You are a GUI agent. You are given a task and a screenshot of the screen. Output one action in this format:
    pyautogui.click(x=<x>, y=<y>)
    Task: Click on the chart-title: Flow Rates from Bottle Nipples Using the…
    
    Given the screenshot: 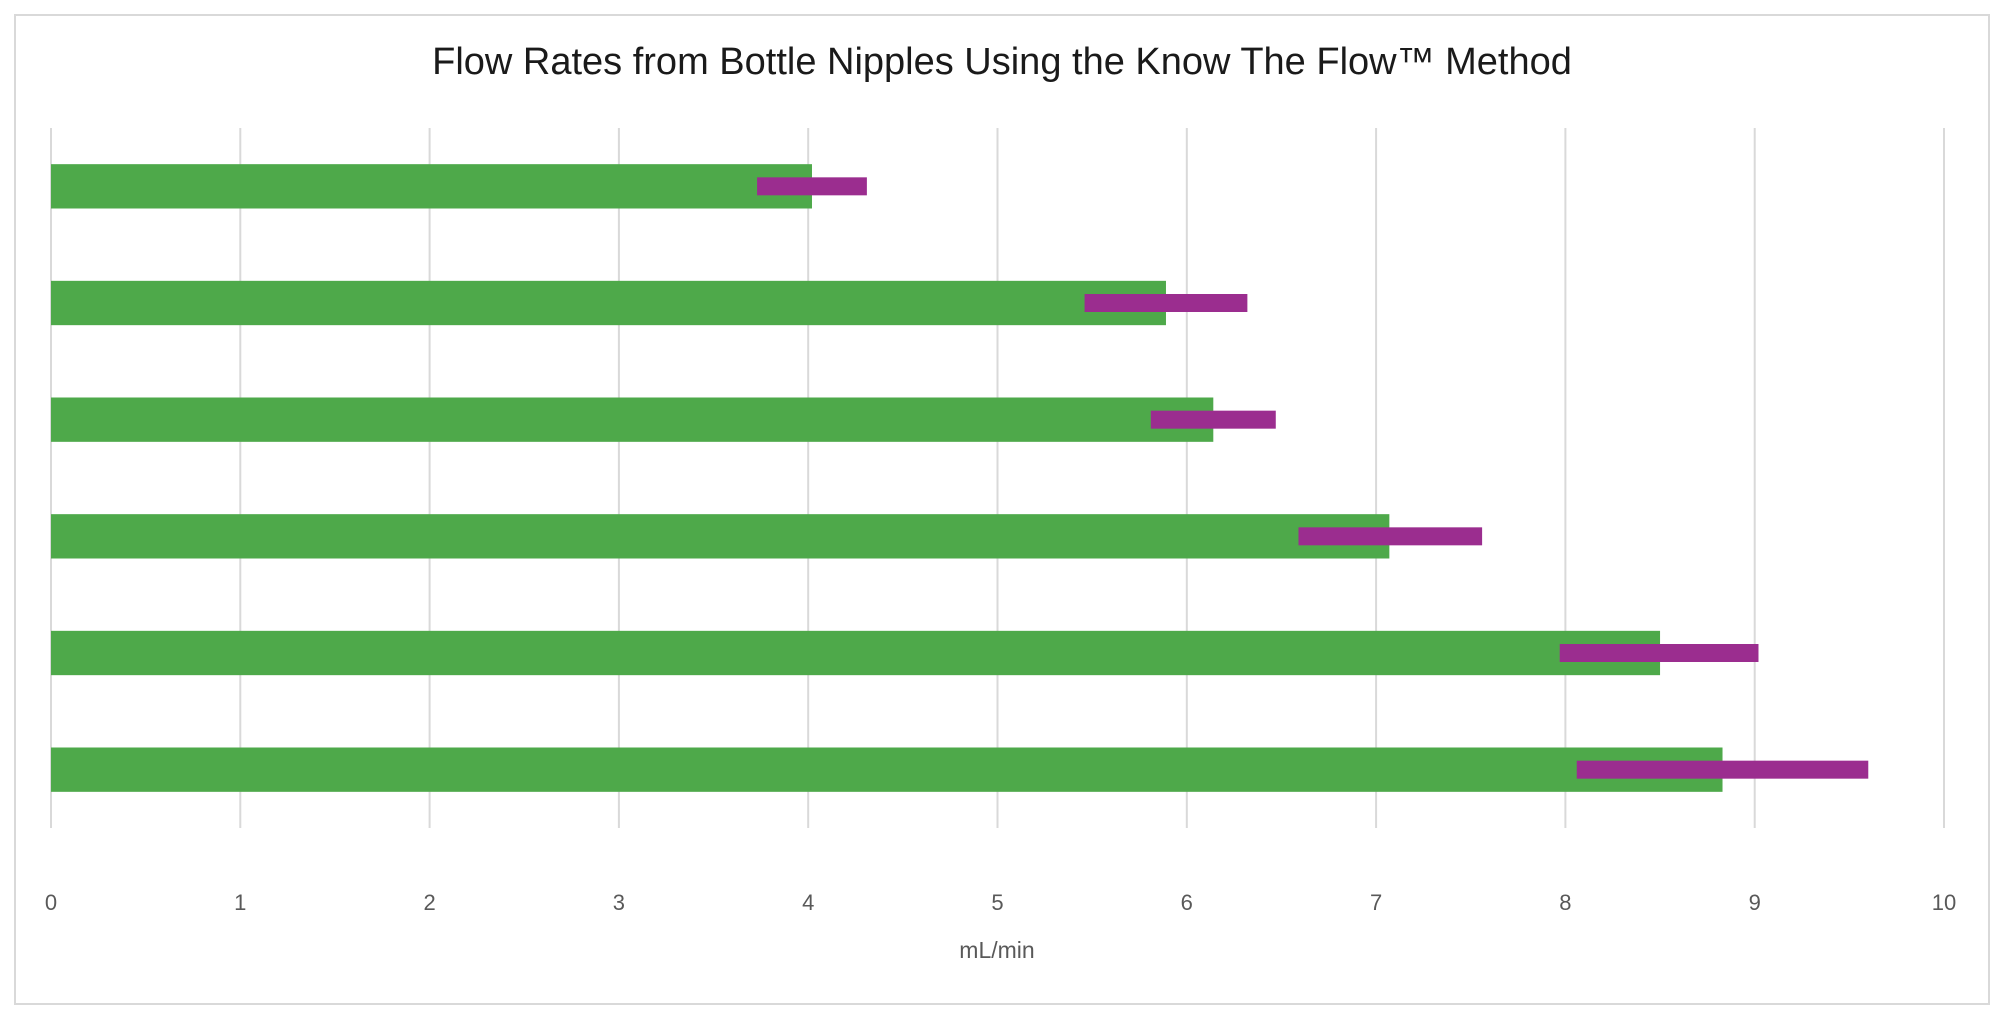 What is the action you would take?
    pyautogui.click(x=1002, y=62)
    